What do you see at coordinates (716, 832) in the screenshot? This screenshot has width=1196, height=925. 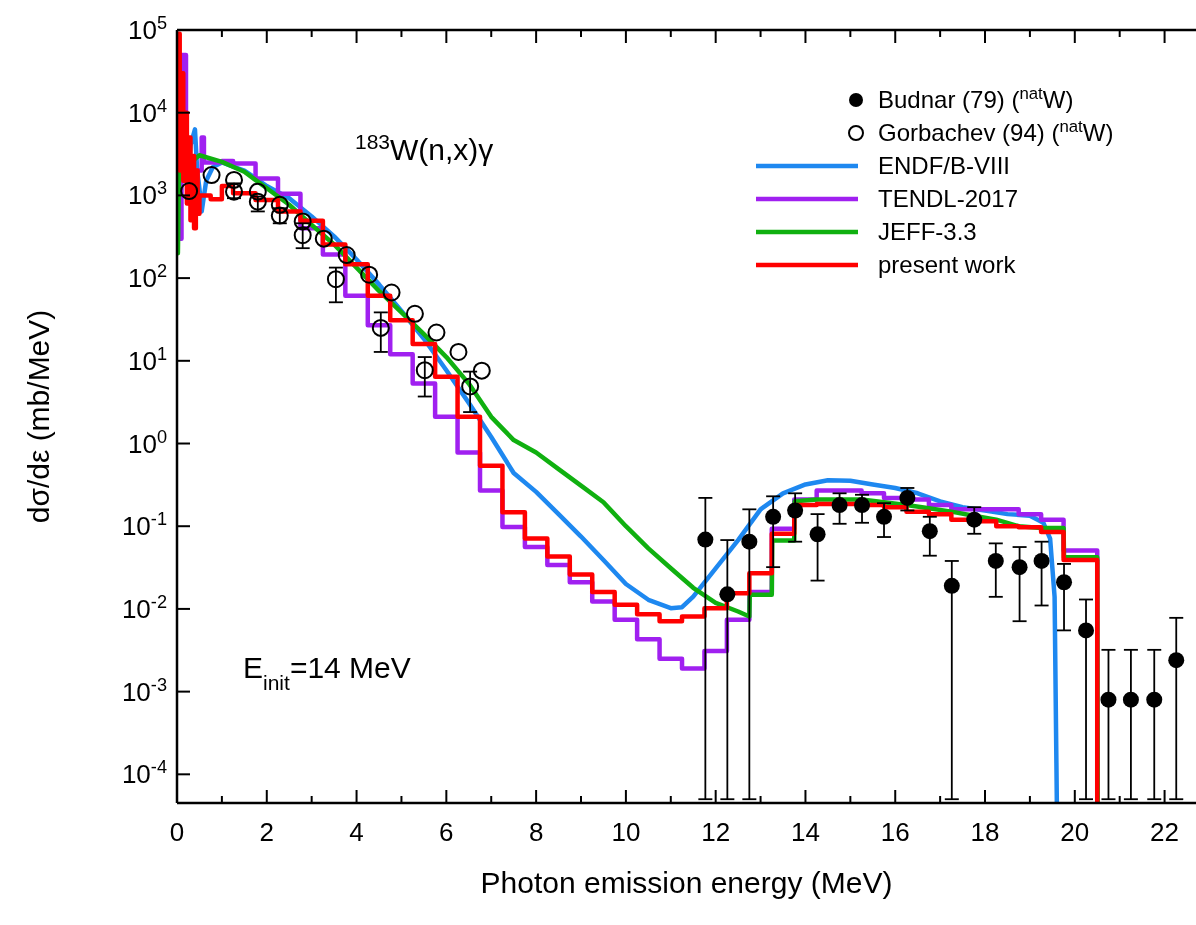 I see `x-tick-label: 12` at bounding box center [716, 832].